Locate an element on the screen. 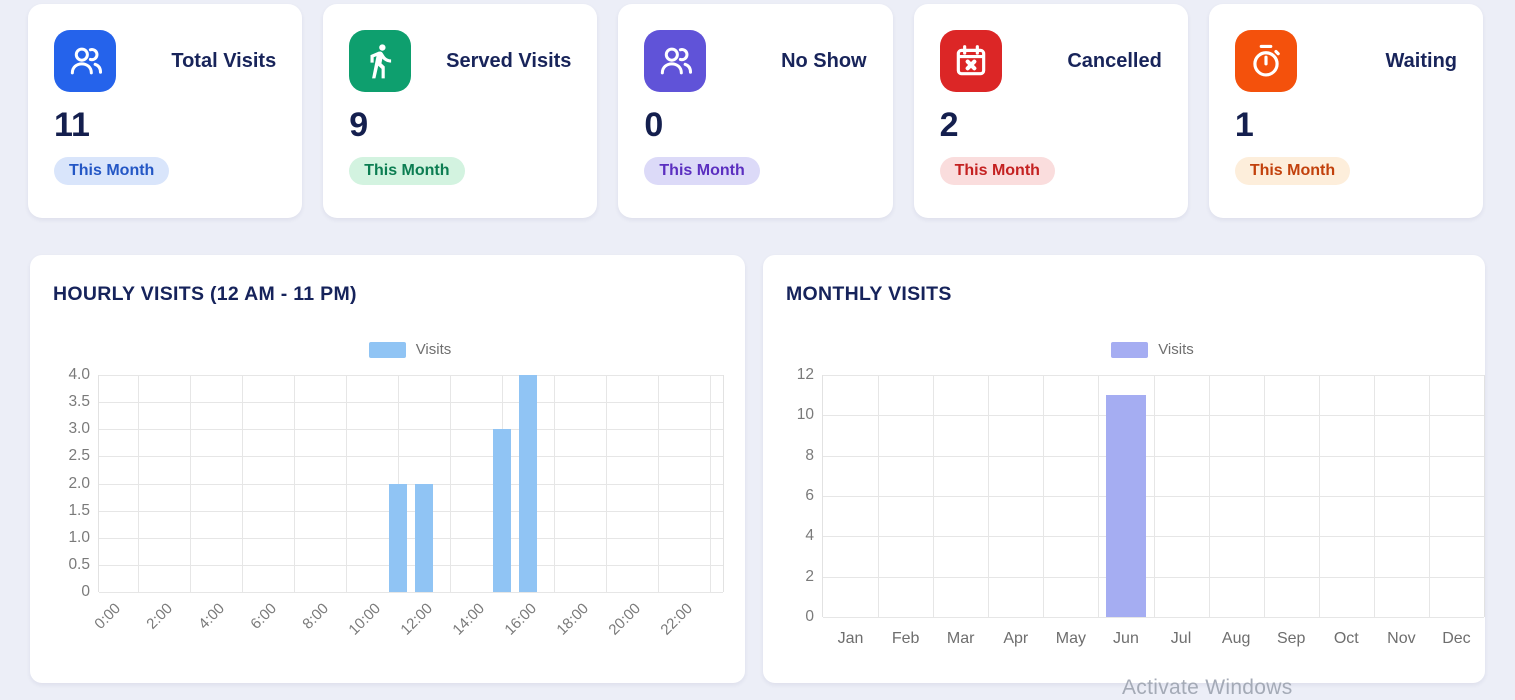 The image size is (1515, 700). stat-card-total-visits: Total Visits 11 This Month is located at coordinates (165, 111).